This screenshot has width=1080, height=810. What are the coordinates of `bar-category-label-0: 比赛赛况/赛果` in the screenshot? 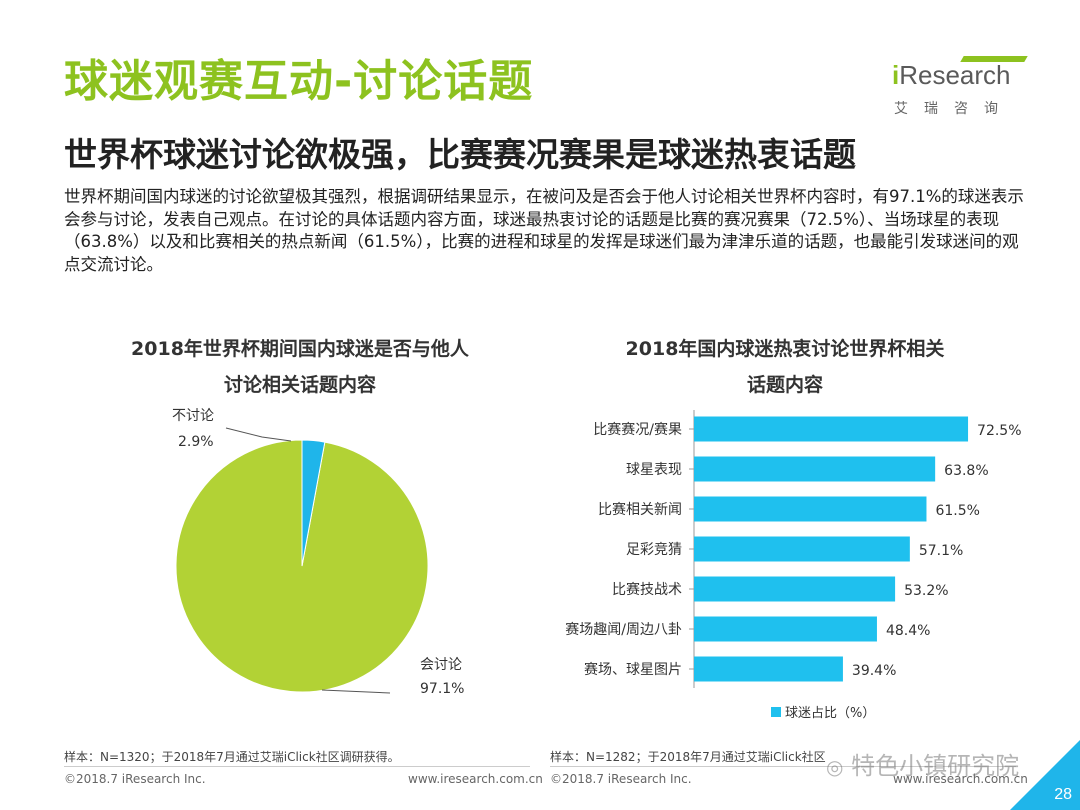 It's located at (637, 430).